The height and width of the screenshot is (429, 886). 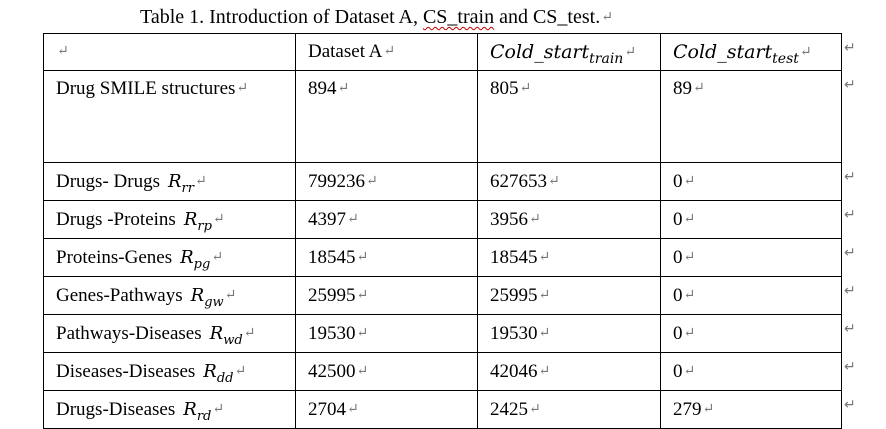 I want to click on cell-test: 279↵, so click(x=751, y=409).